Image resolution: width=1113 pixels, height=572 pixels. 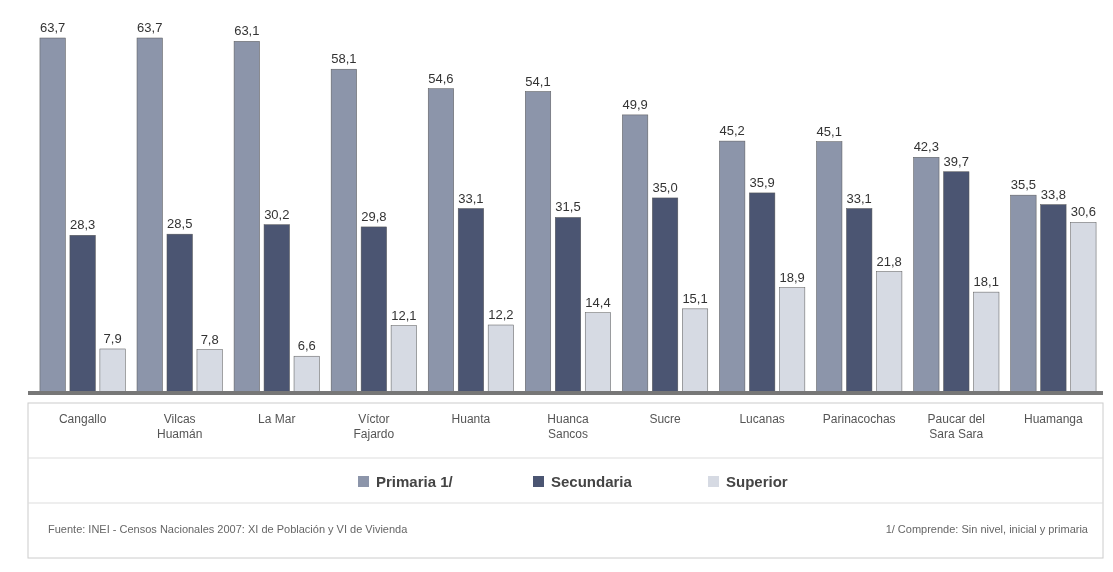 What do you see at coordinates (404, 315) in the screenshot?
I see `data-label: 12,1` at bounding box center [404, 315].